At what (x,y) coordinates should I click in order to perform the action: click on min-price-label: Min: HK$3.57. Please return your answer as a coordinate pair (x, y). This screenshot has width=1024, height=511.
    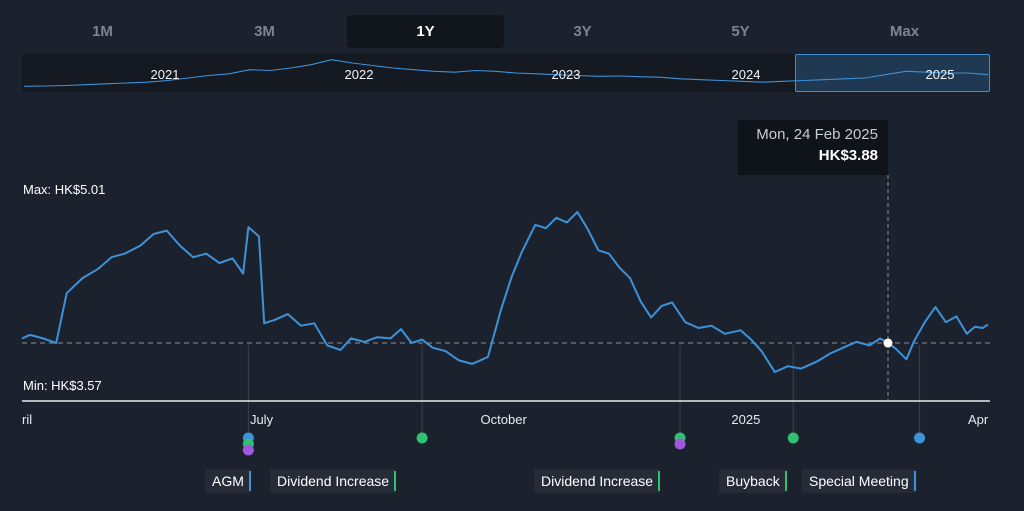
    Looking at the image, I should click on (62, 385).